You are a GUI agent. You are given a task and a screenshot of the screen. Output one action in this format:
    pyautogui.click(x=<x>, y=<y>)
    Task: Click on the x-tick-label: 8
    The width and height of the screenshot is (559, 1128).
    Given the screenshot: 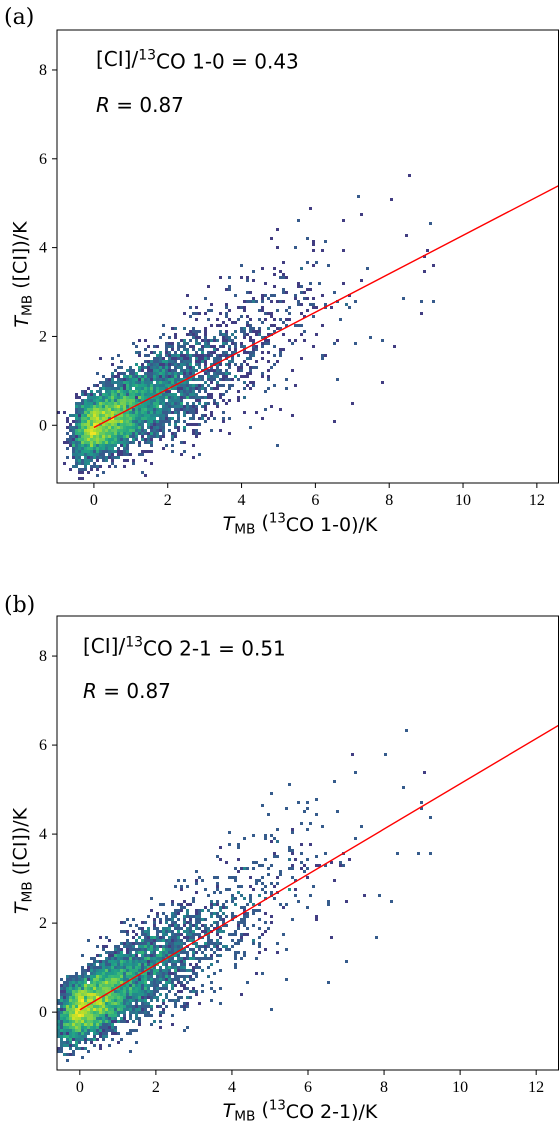 What is the action you would take?
    pyautogui.click(x=384, y=1087)
    